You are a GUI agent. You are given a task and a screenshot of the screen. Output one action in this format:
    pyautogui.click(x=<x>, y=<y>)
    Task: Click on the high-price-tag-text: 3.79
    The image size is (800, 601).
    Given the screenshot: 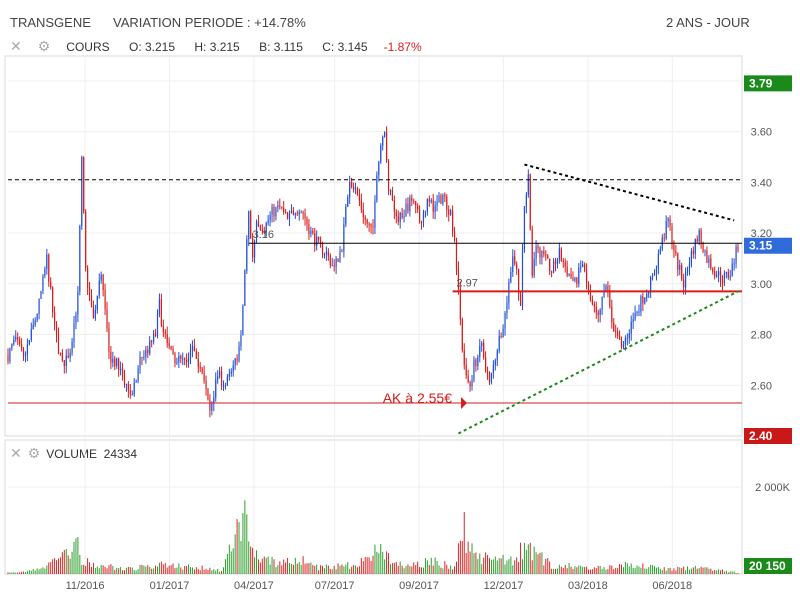 What is the action you would take?
    pyautogui.click(x=761, y=83)
    